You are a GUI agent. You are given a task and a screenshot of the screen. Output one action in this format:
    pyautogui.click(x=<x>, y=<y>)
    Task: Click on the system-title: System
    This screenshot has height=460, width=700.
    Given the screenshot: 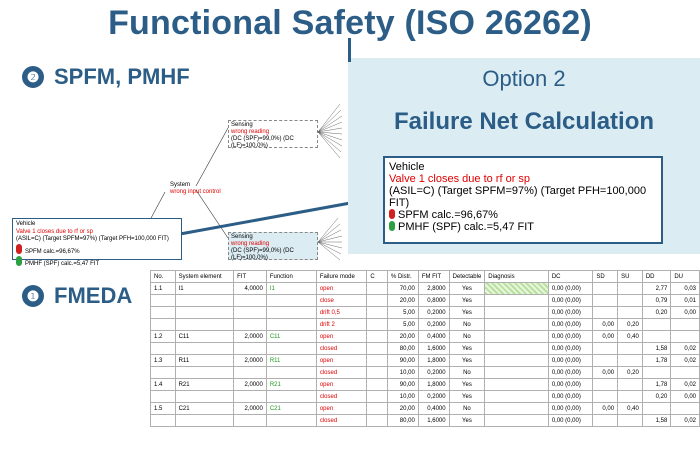 What is the action you would take?
    pyautogui.click(x=180, y=185)
    